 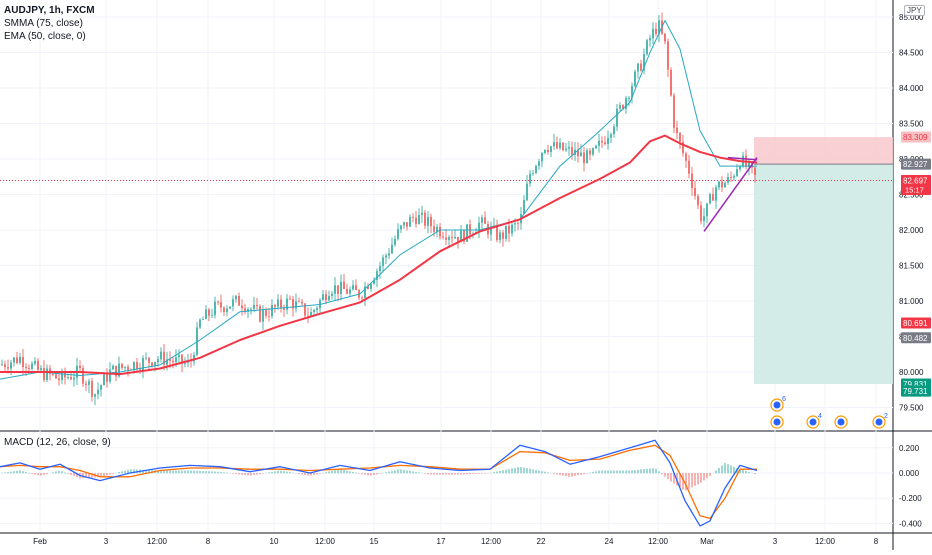 What do you see at coordinates (40, 541) in the screenshot?
I see `x-tick-label: Feb` at bounding box center [40, 541].